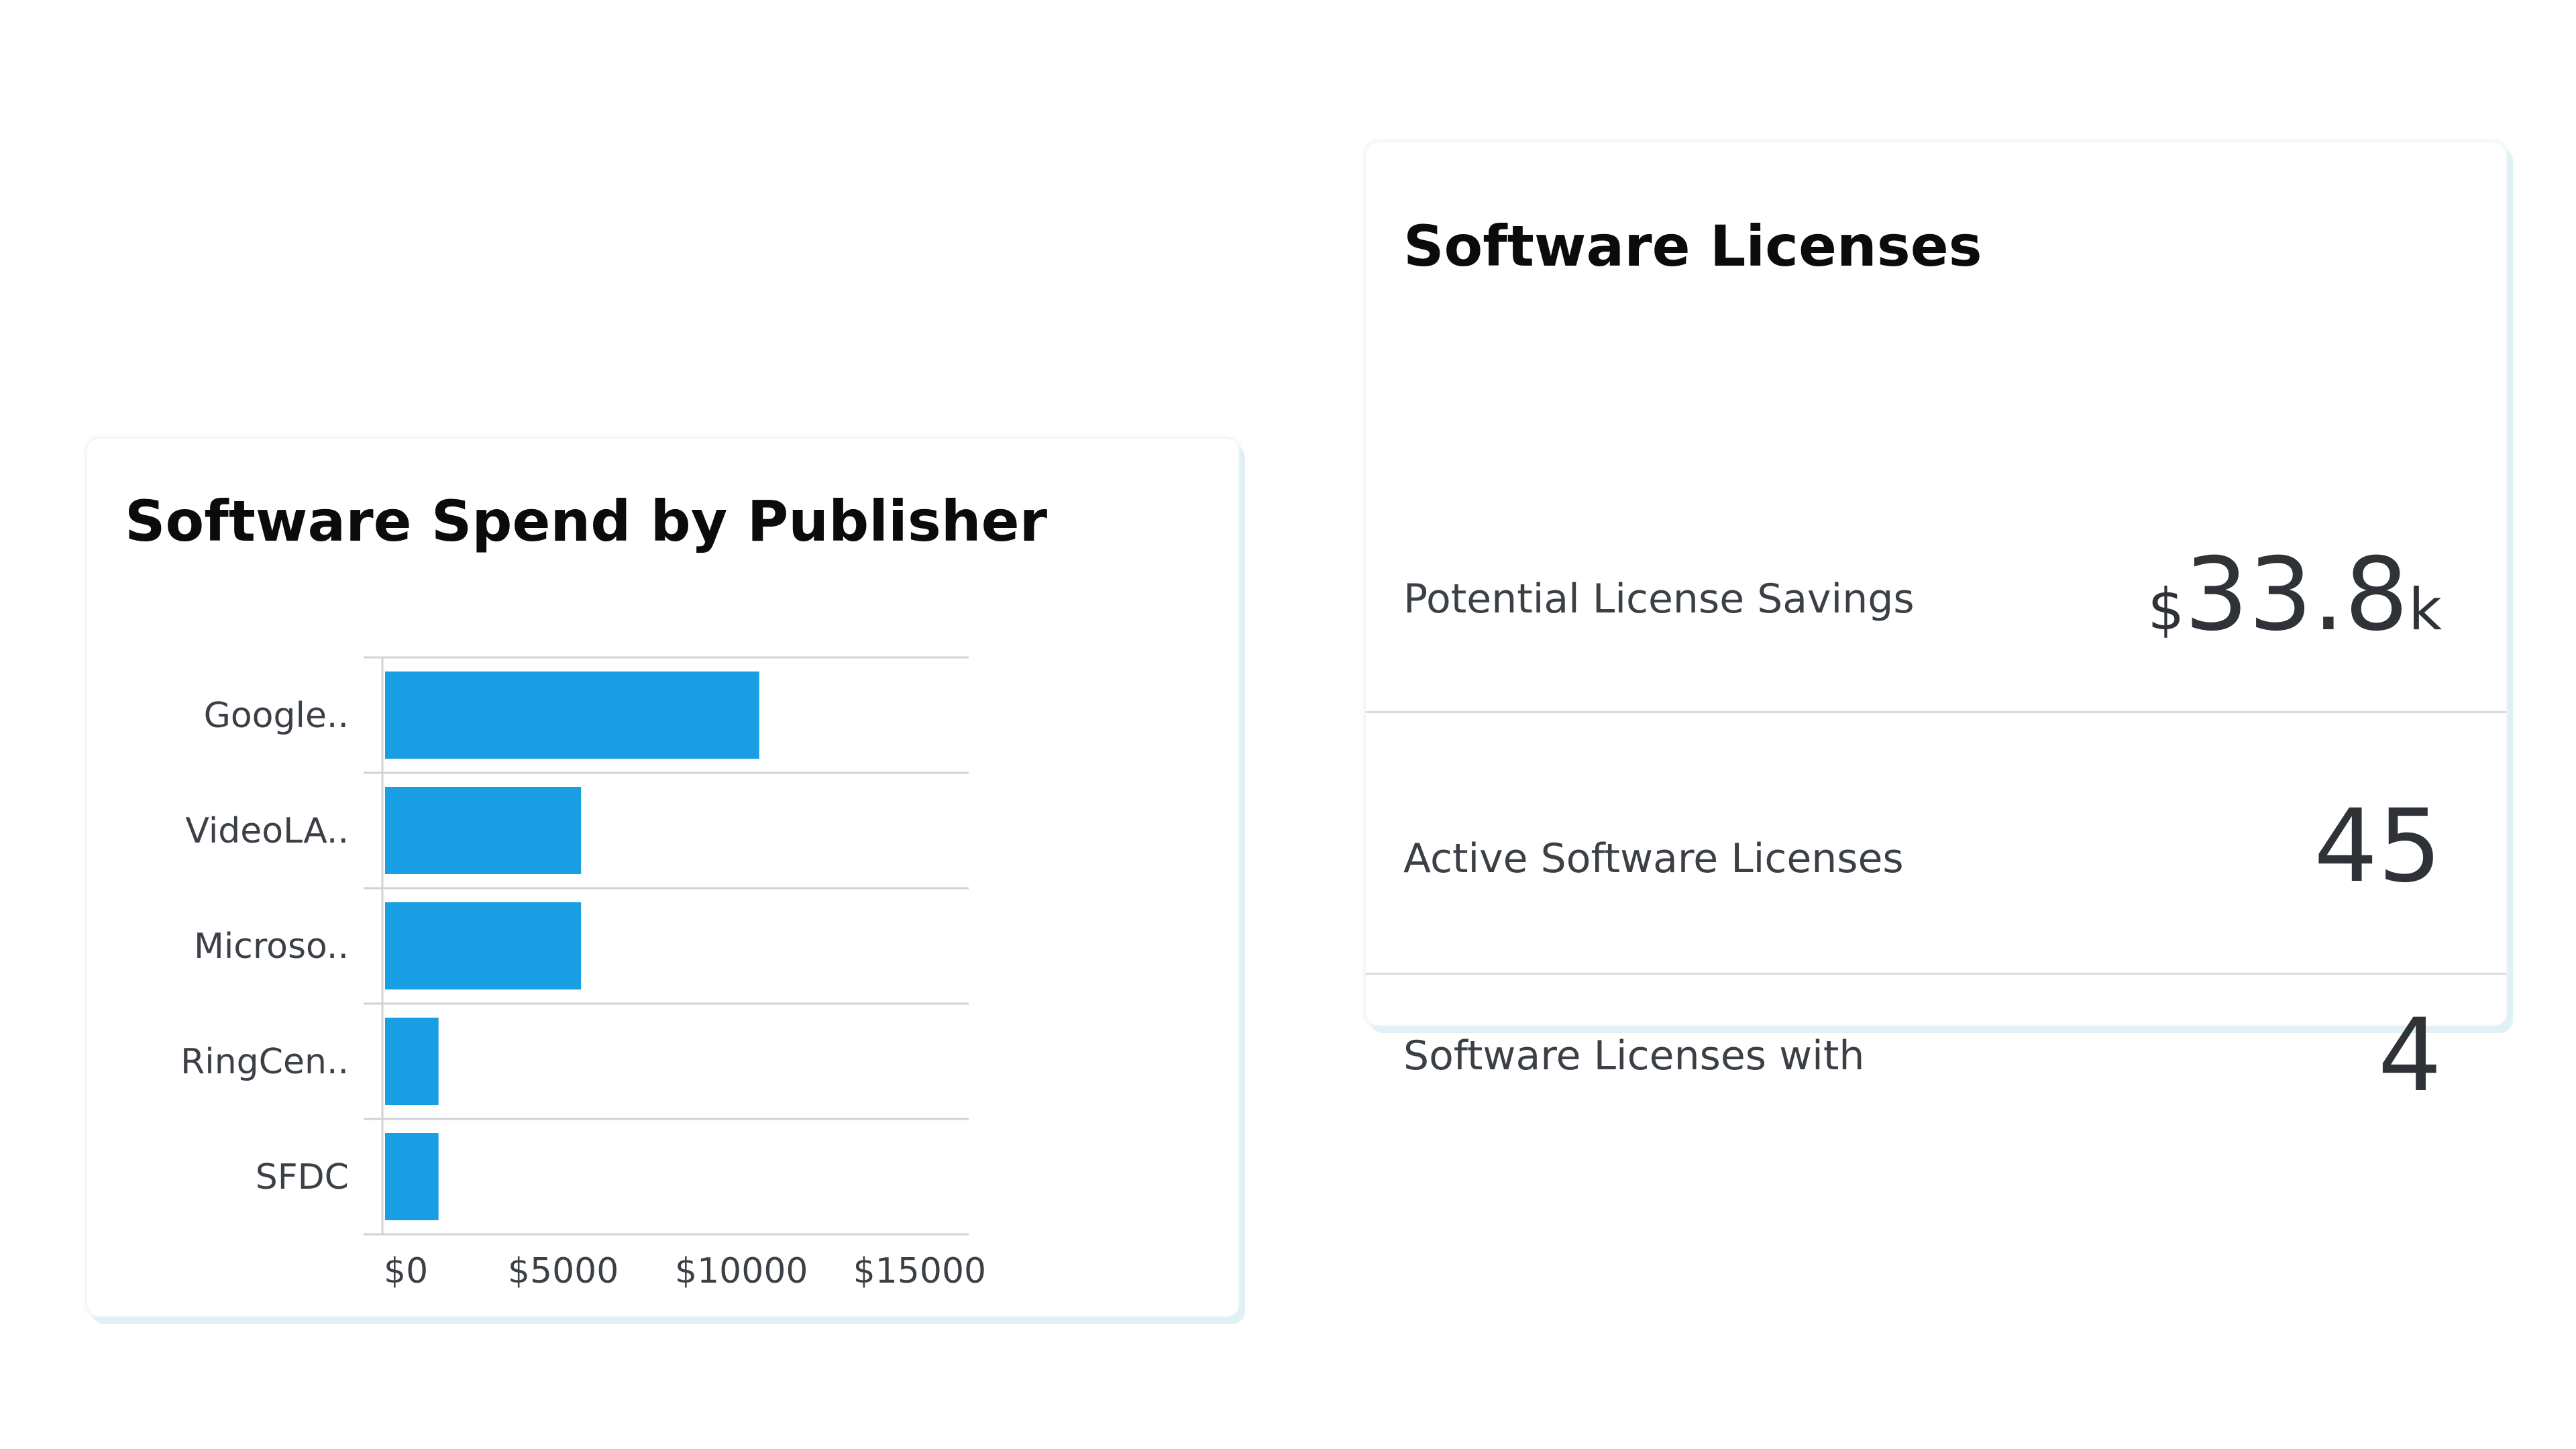 This screenshot has width=2576, height=1449. I want to click on category-label: Microso.., so click(271, 946).